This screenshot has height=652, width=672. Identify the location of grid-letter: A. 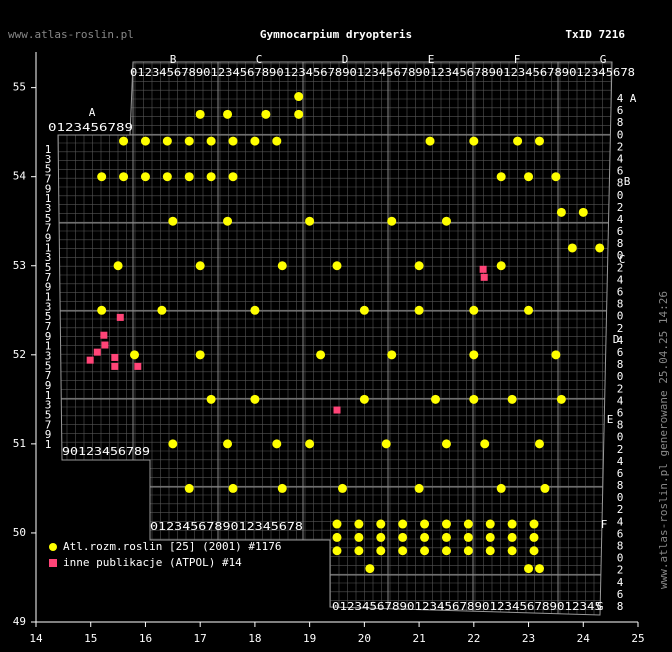
(92, 112).